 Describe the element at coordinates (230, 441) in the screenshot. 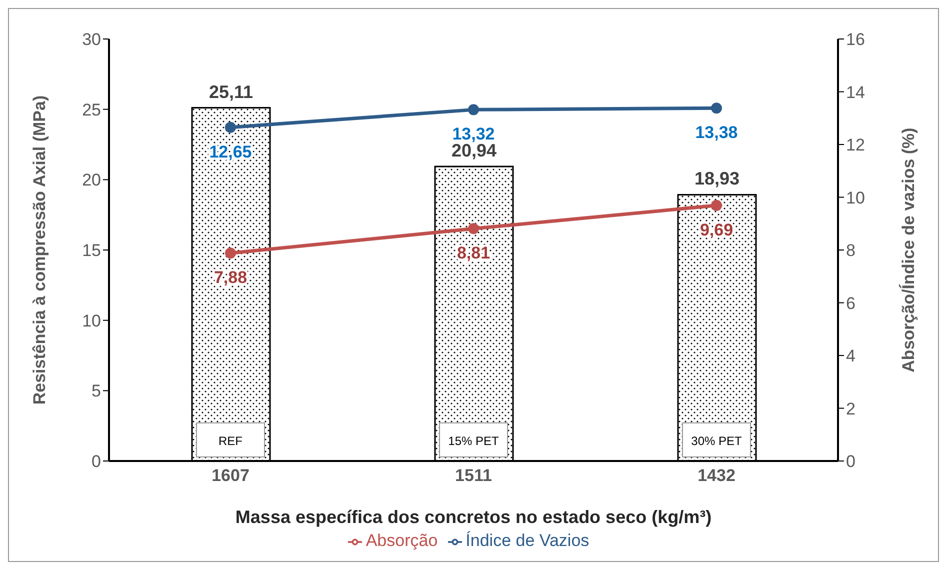

I see `annotation: REF` at that location.